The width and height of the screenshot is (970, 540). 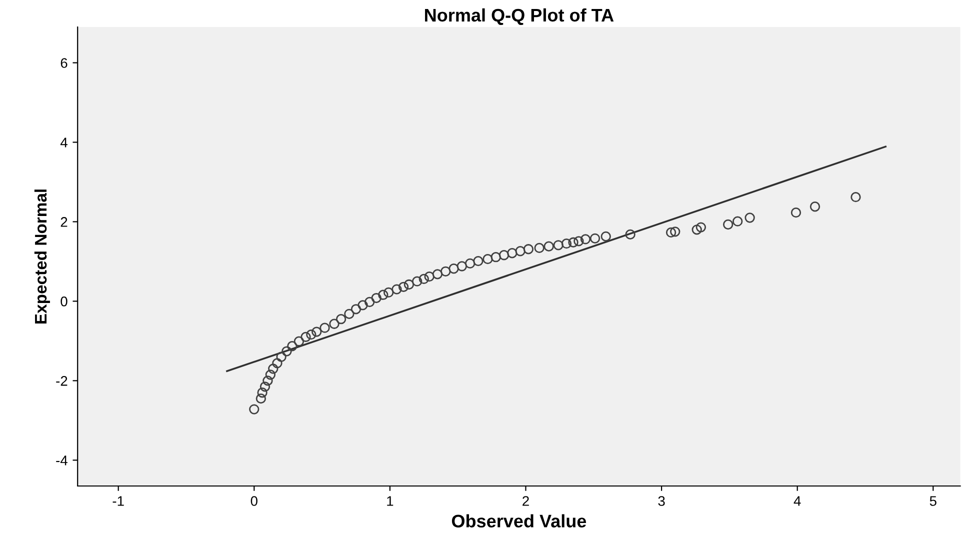 What do you see at coordinates (933, 501) in the screenshot?
I see `x-tick-label: 5` at bounding box center [933, 501].